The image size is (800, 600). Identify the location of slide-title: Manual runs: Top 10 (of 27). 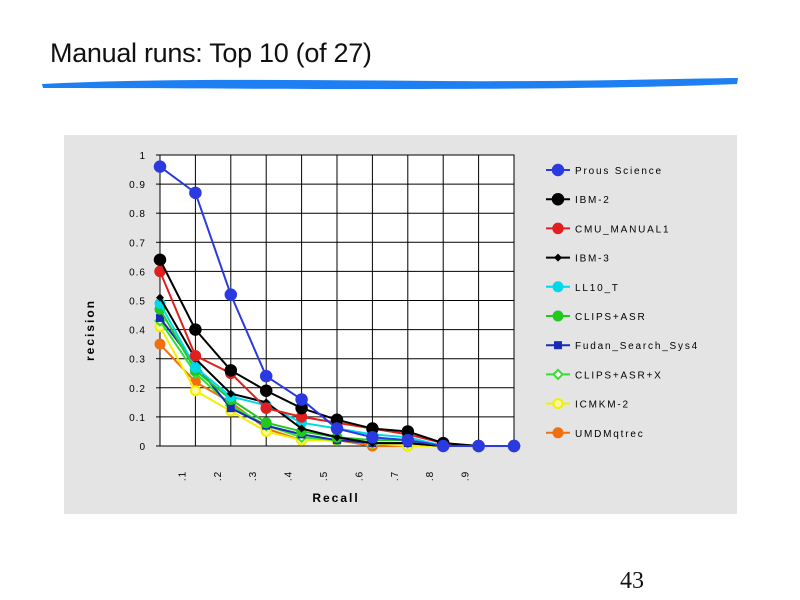
(211, 53).